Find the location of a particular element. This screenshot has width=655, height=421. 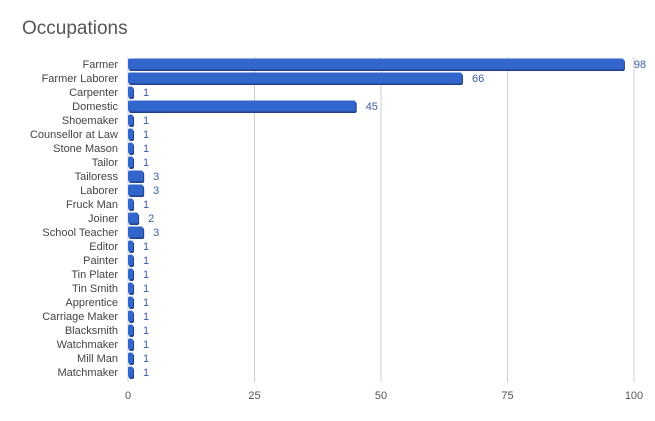

bar-apprentice is located at coordinates (131, 302).